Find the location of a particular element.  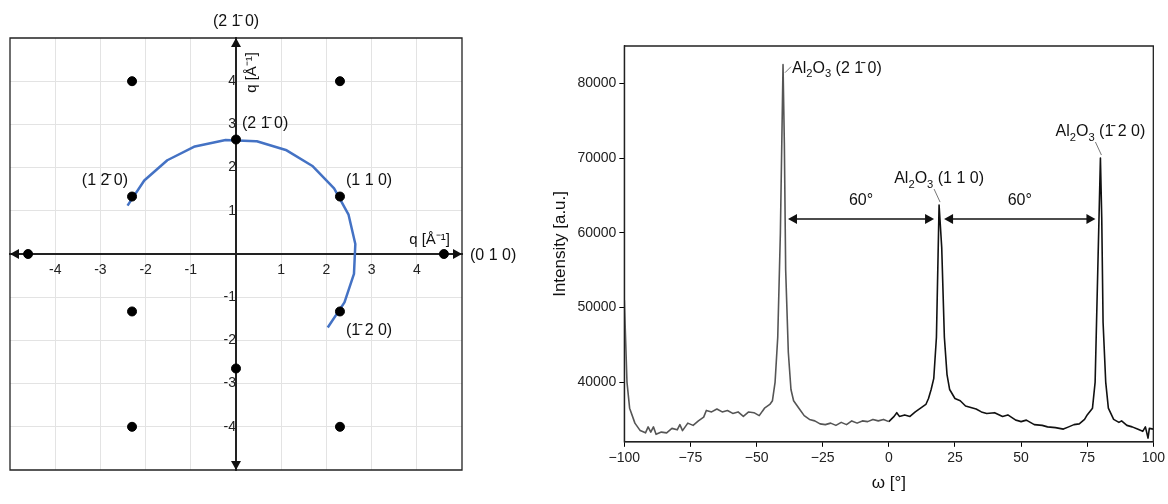

y-tick-label: -2 is located at coordinates (230, 339).